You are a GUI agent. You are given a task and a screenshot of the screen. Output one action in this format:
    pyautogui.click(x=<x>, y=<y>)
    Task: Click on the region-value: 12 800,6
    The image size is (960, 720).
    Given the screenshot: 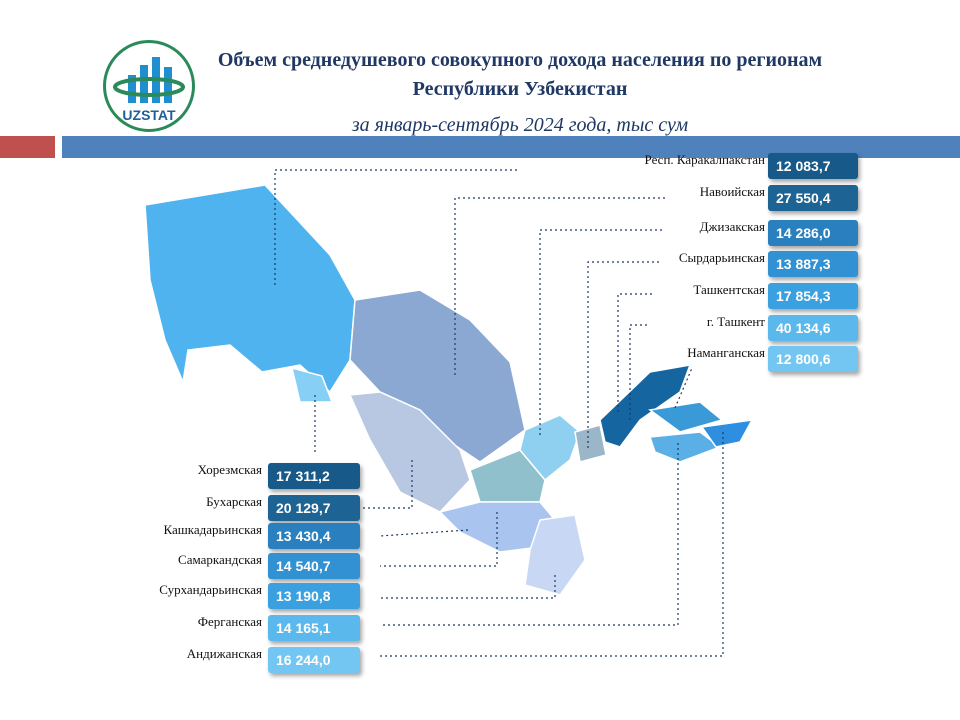 What is the action you would take?
    pyautogui.click(x=813, y=359)
    